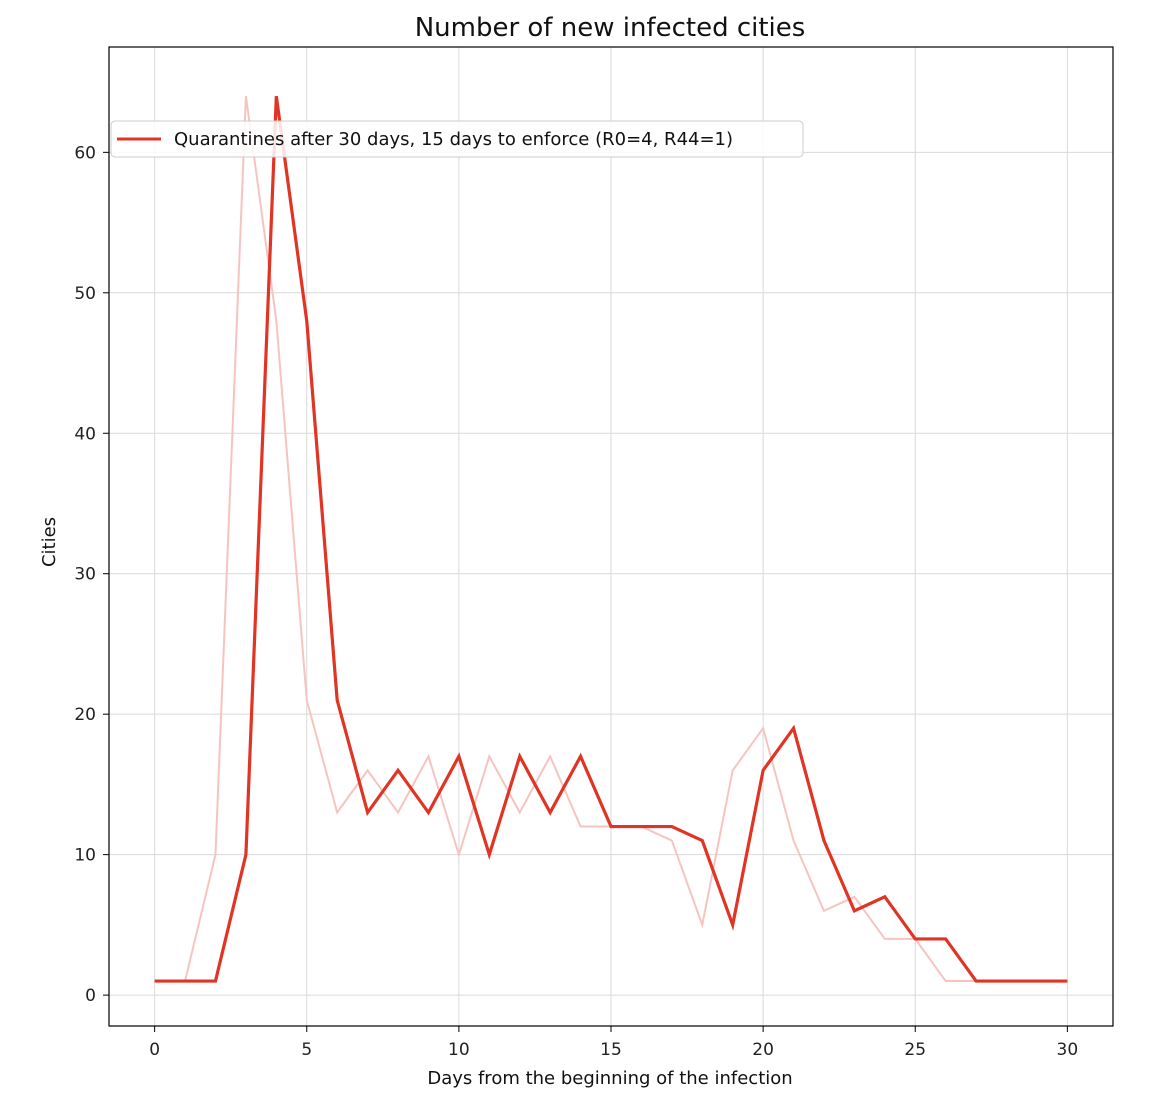 The width and height of the screenshot is (1170, 1102). Describe the element at coordinates (609, 1078) in the screenshot. I see `x-axis-label: Days from the beginning of the infection` at that location.